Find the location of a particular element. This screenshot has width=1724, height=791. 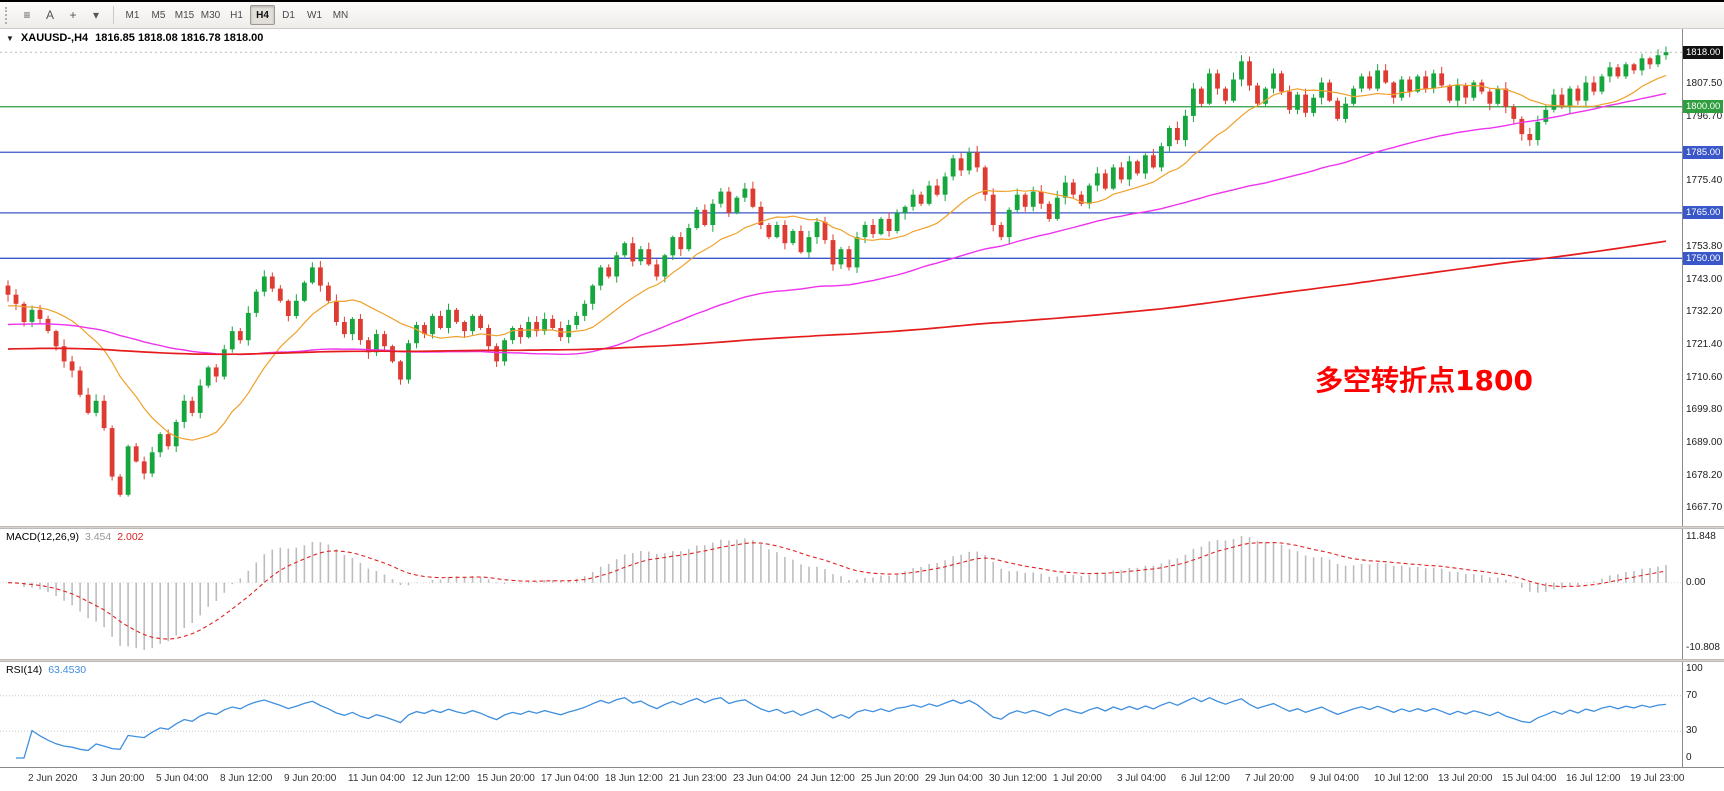

toolbar: ≡ A + ▾ M1 M5 M15 M30 H1 H4 D1 W1 MN is located at coordinates (862, 15).